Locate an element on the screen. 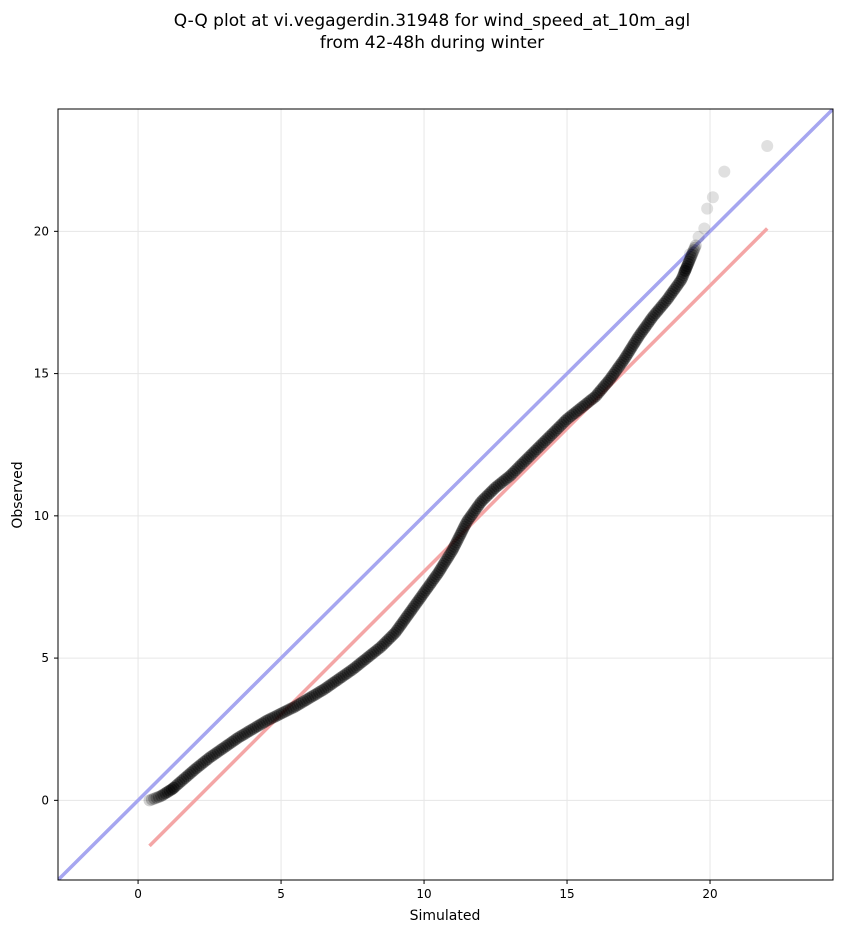  x-tick-label: 10 is located at coordinates (423, 894).